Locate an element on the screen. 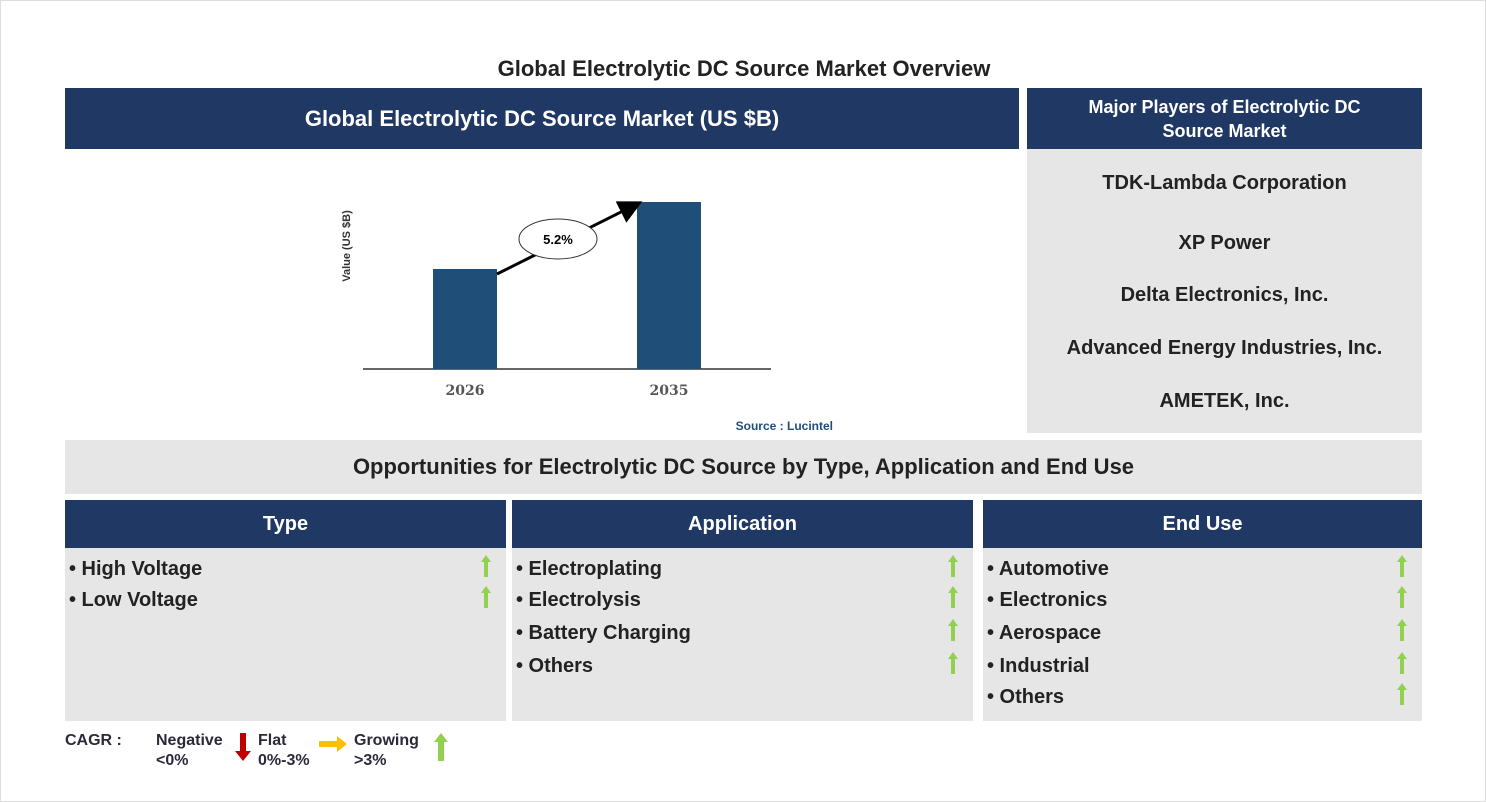 Image resolution: width=1486 pixels, height=802 pixels. x-tick-label: 2026 is located at coordinates (465, 391).